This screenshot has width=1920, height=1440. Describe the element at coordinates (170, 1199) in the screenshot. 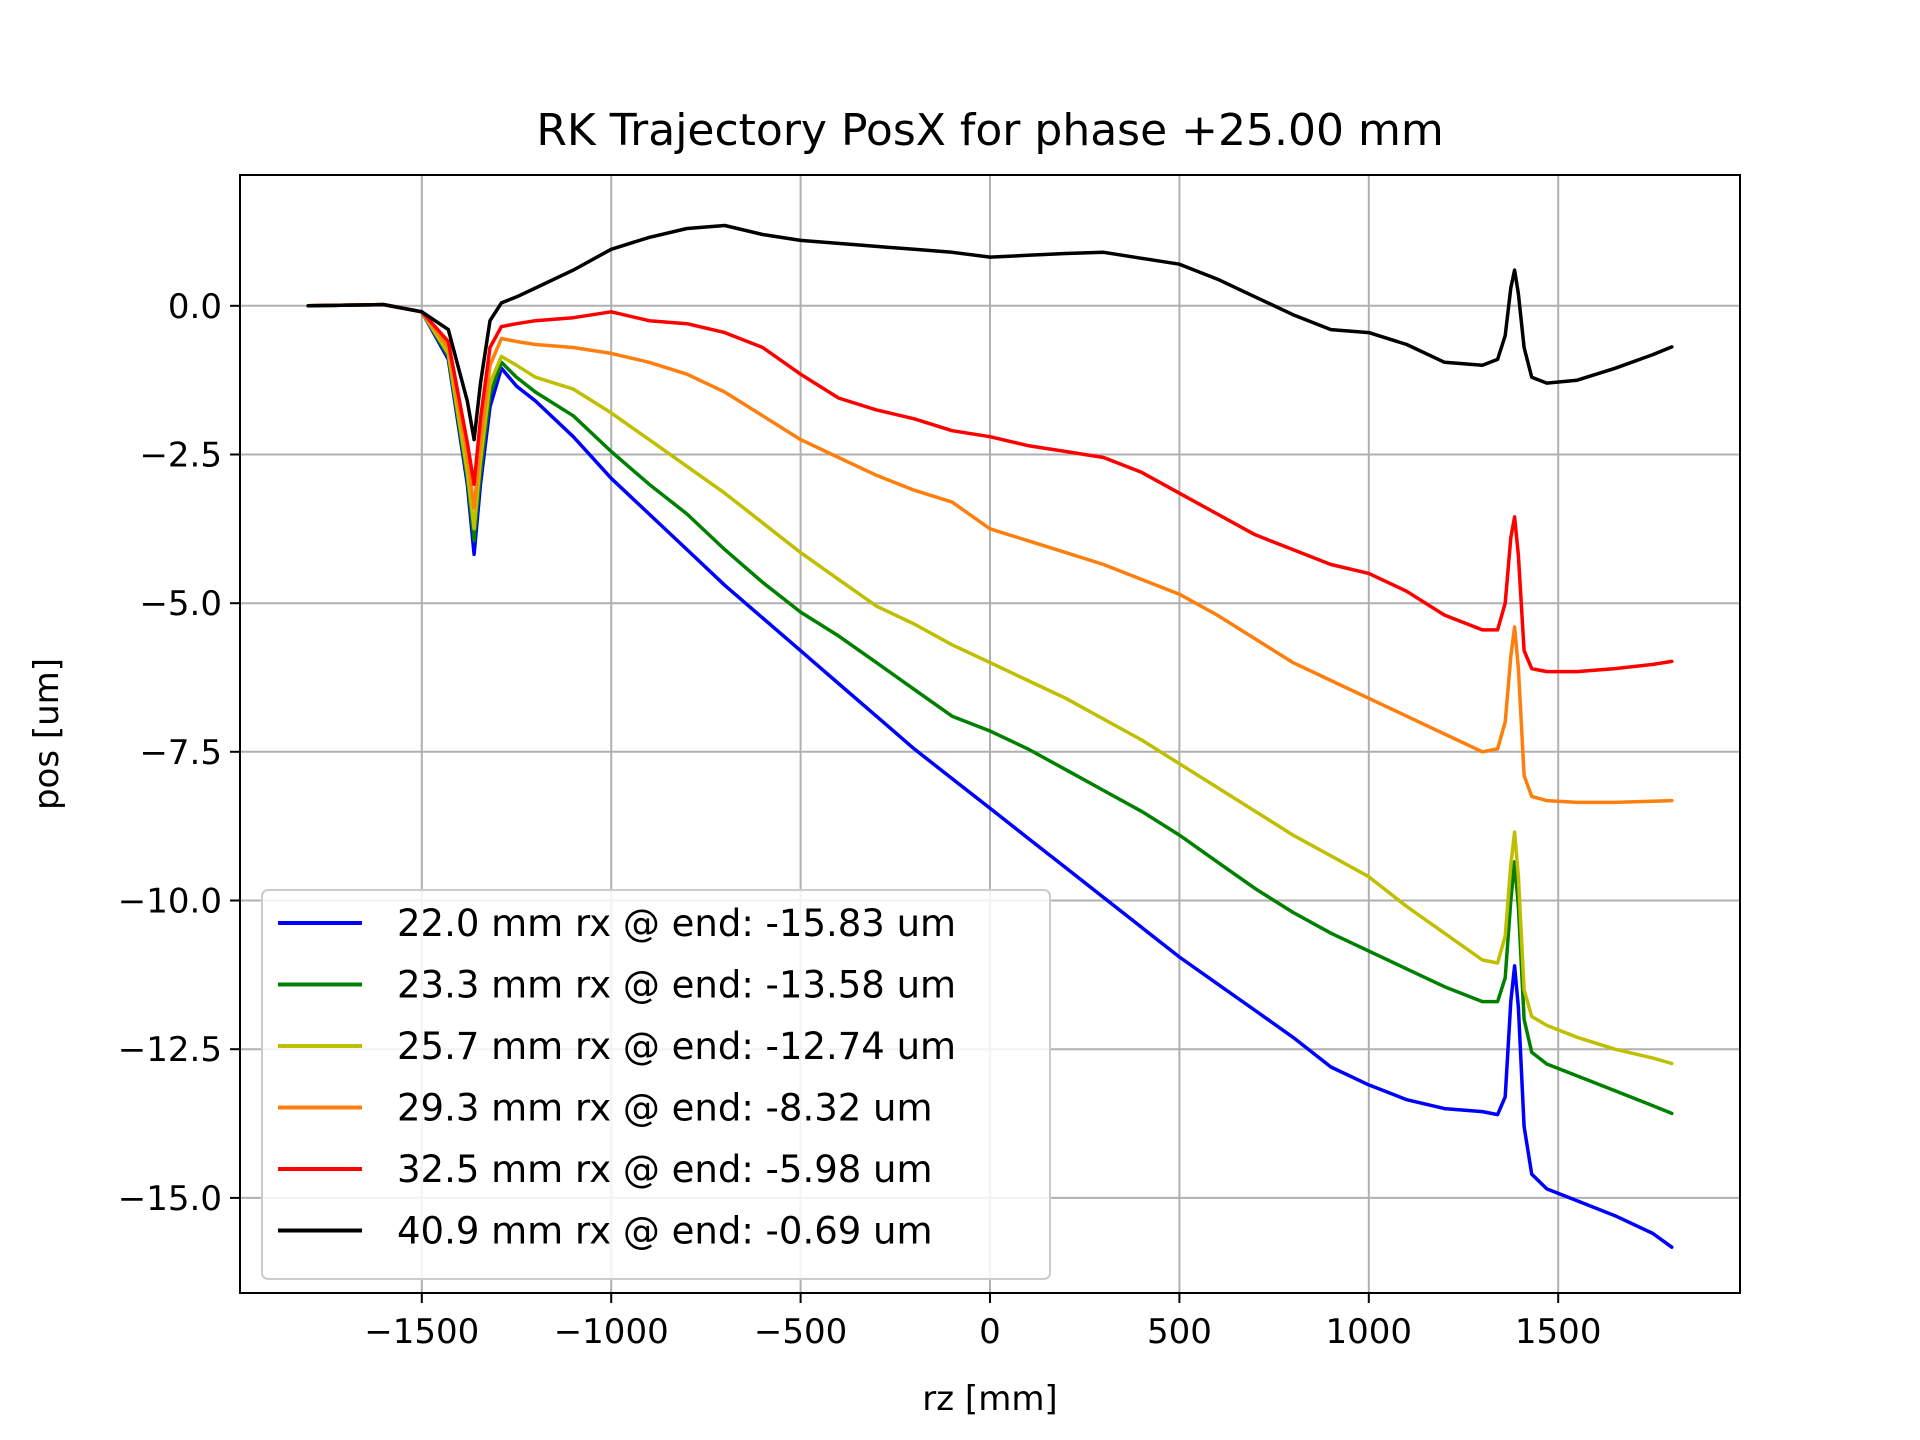

I see `y-tick-label: −15.0` at that location.